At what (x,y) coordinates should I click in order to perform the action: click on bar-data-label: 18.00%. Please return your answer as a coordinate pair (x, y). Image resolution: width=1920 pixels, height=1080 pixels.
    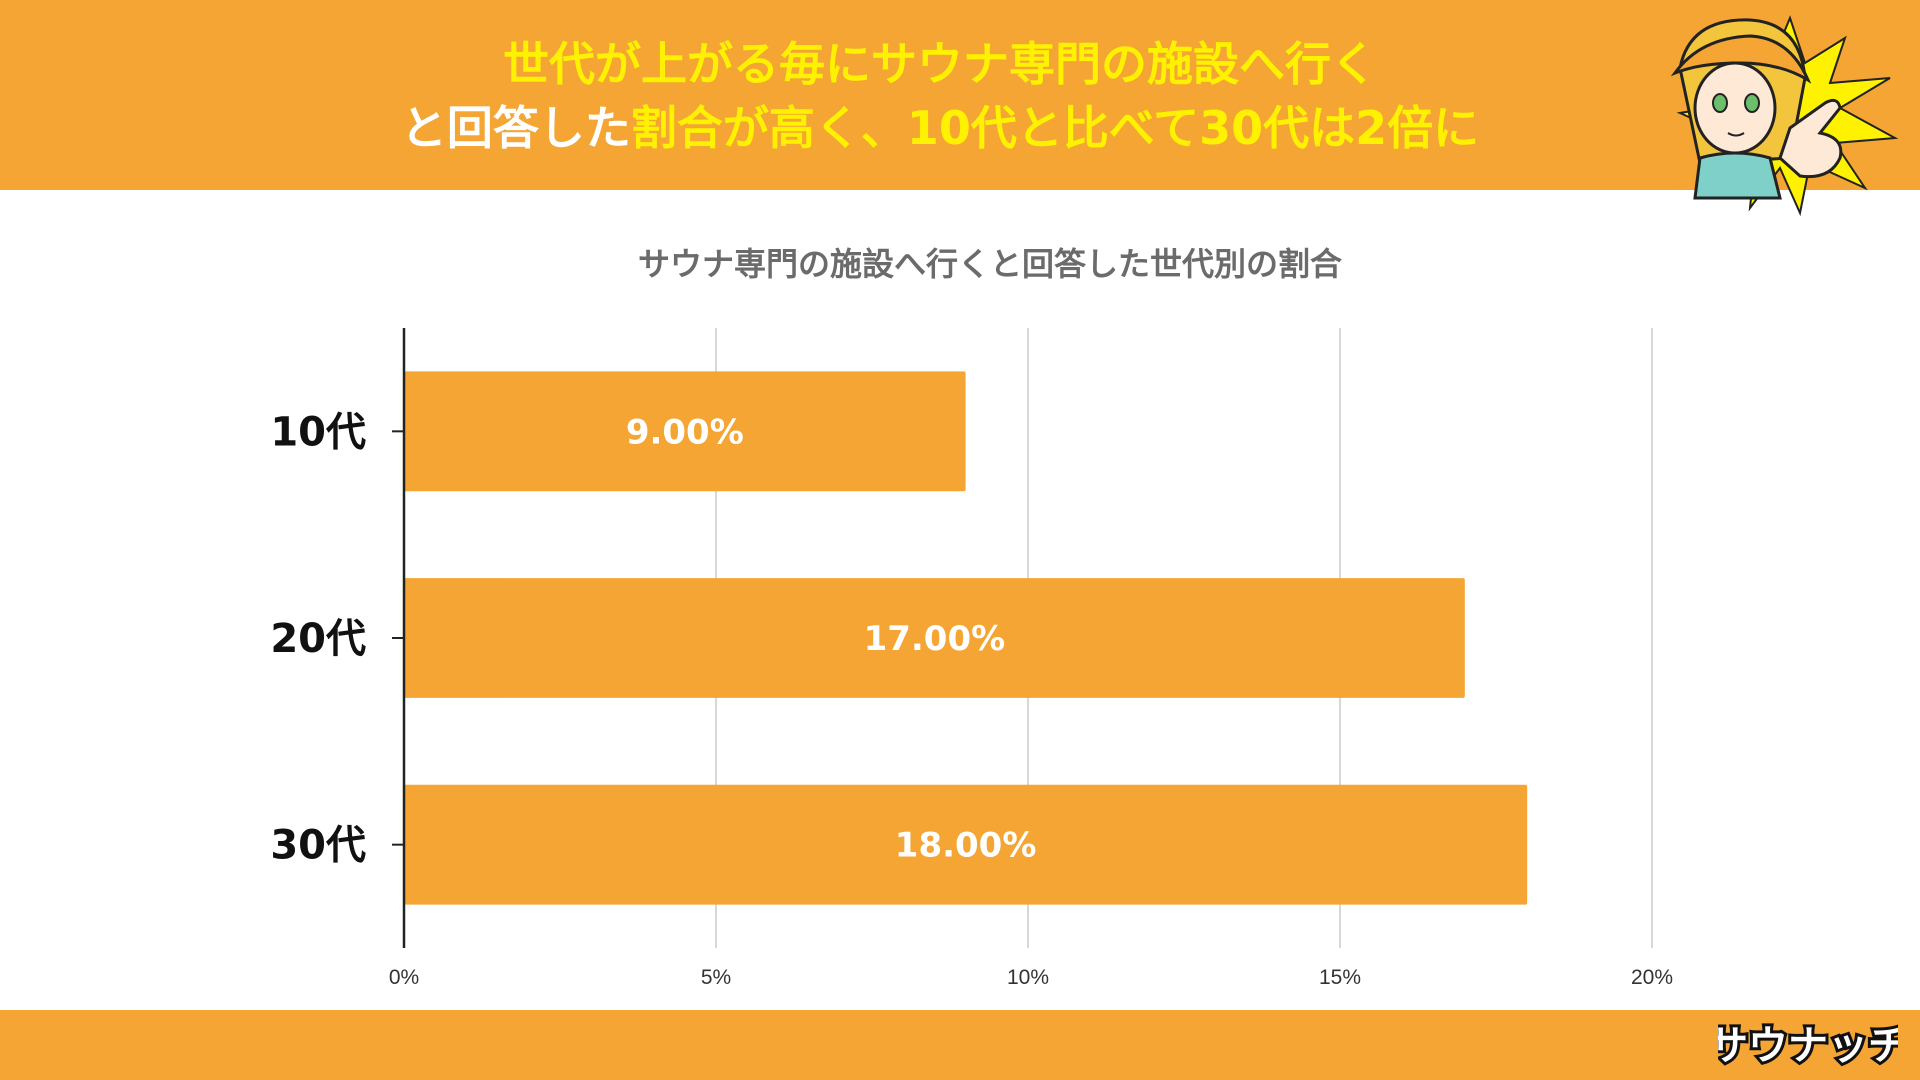
    Looking at the image, I should click on (966, 846).